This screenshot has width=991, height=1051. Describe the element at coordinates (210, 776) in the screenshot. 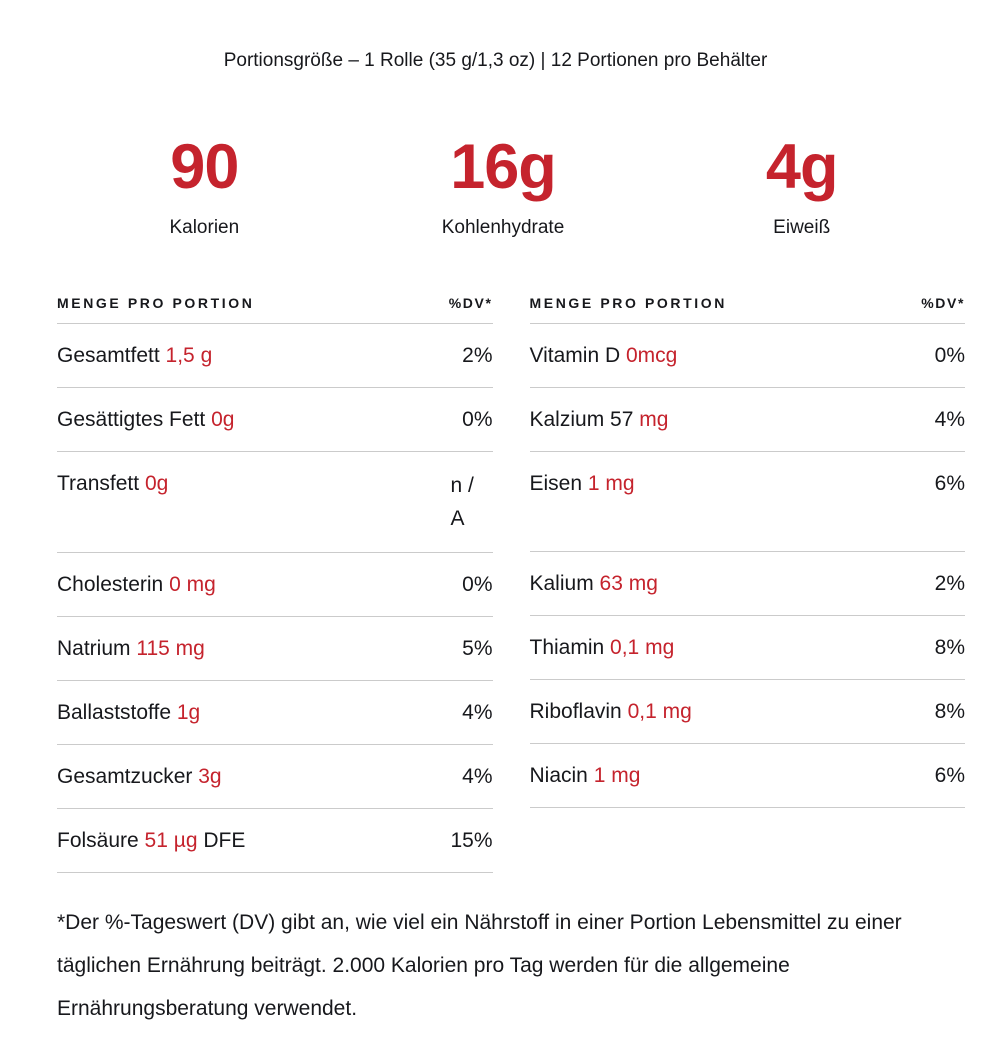

I see `nutrient-amount: 3g` at that location.